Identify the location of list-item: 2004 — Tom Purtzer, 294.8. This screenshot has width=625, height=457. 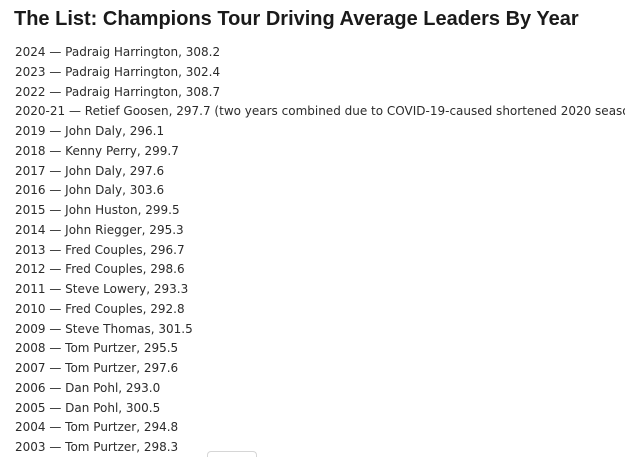
(97, 427).